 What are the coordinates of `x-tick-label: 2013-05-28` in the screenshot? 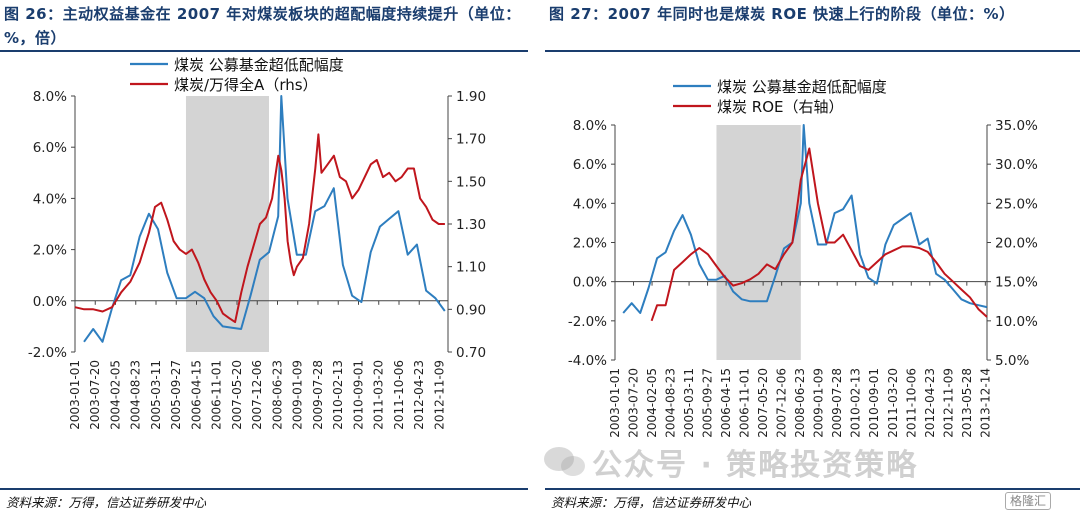 It's located at (967, 403).